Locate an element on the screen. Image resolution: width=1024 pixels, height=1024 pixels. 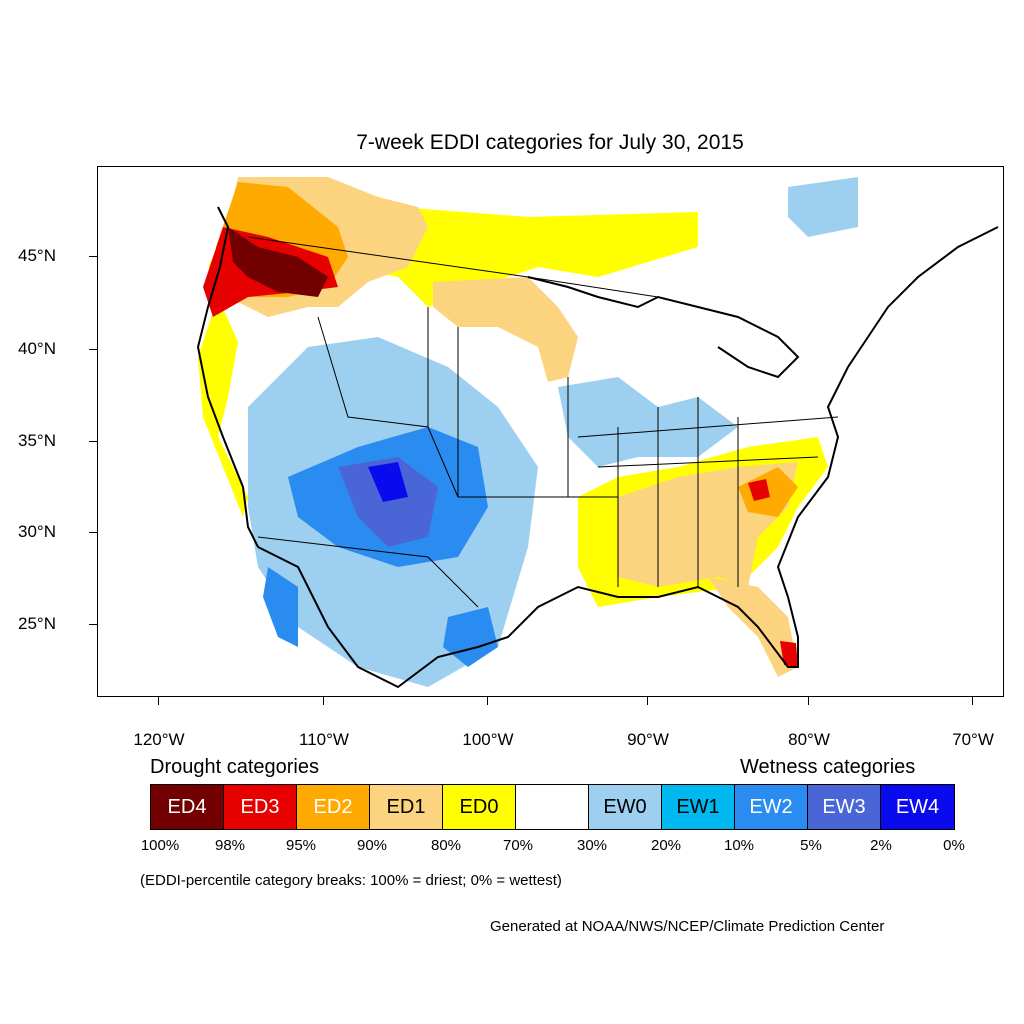
ed1-region-northplains is located at coordinates (505, 329).